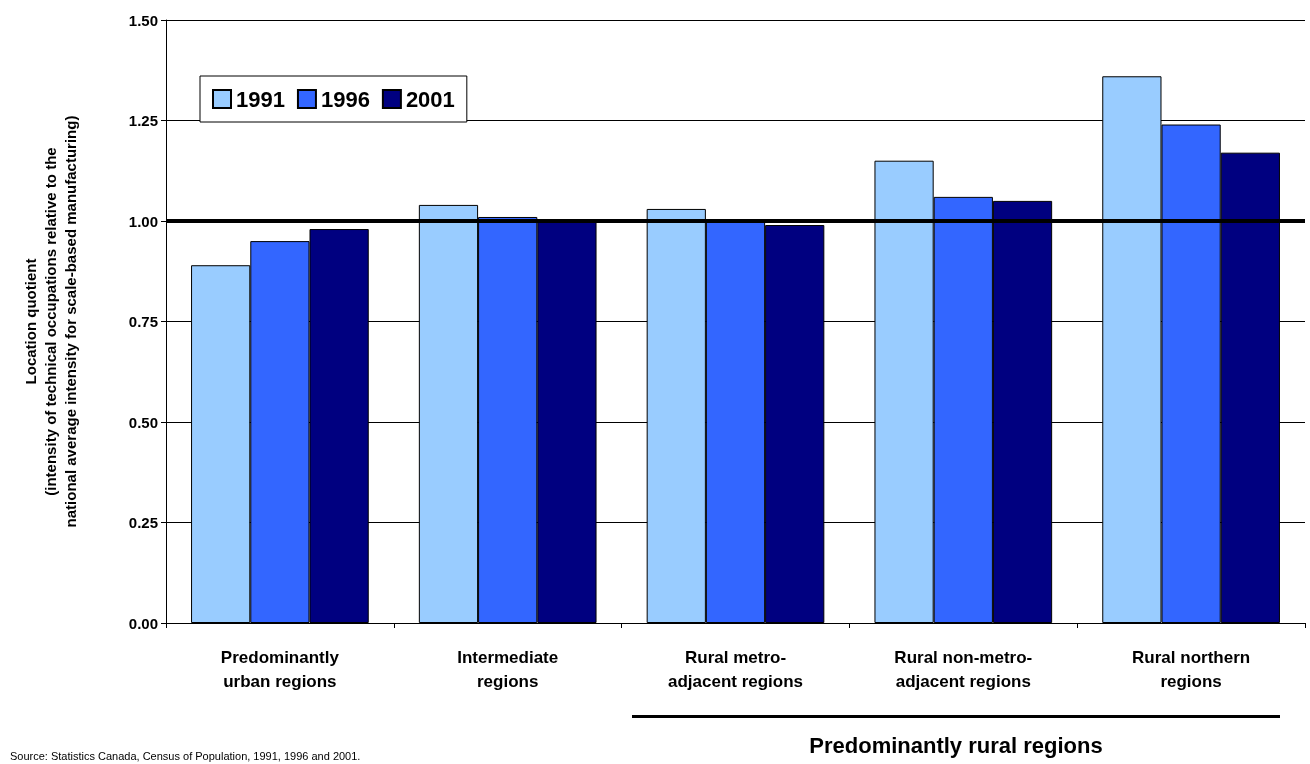 The image size is (1310, 764). Describe the element at coordinates (185, 756) in the screenshot. I see `source-note: Source: Statistics Canada, Census of Population, 1991, 1996 and 2001.` at that location.